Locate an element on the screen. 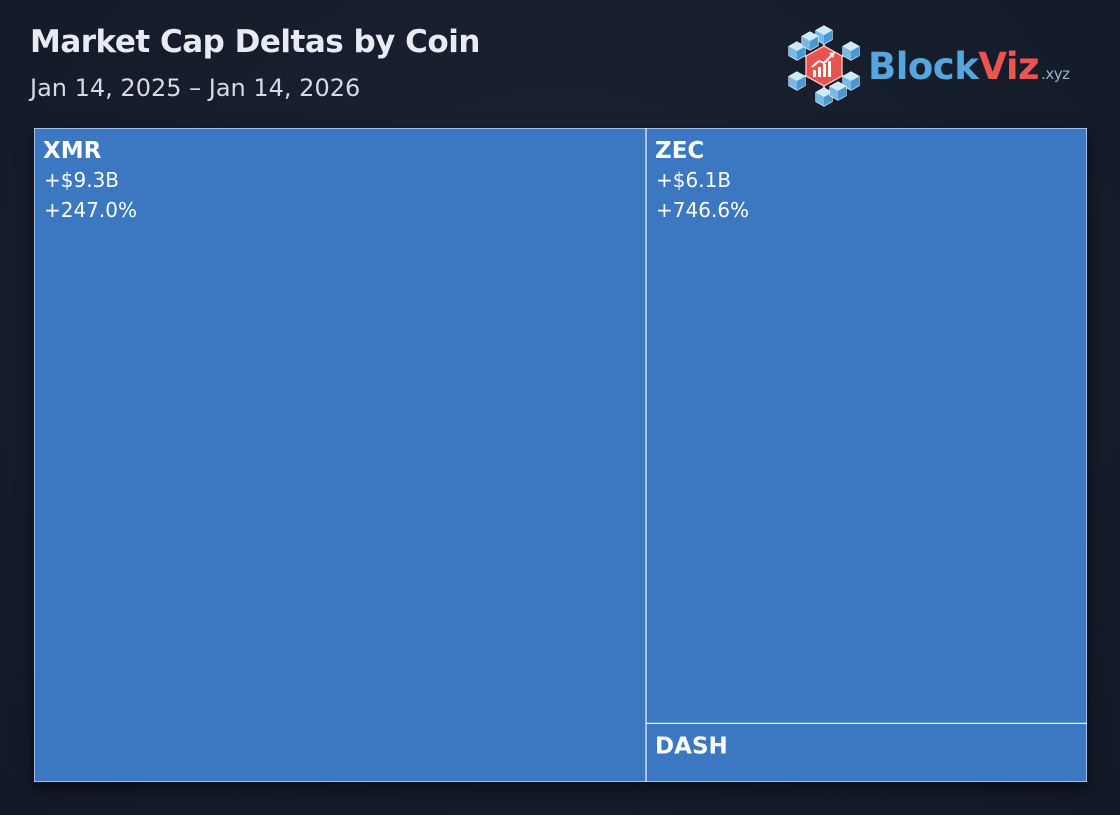 This screenshot has width=1120, height=815. blockviz-brand: BlockViz .xyz is located at coordinates (928, 66).